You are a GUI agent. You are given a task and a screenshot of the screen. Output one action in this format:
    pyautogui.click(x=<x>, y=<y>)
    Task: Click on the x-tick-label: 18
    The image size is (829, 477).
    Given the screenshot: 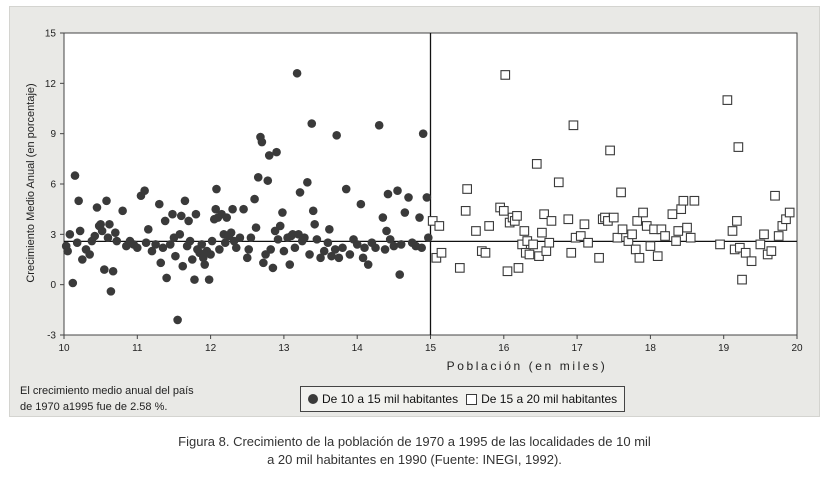 What is the action you would take?
    pyautogui.click(x=651, y=348)
    